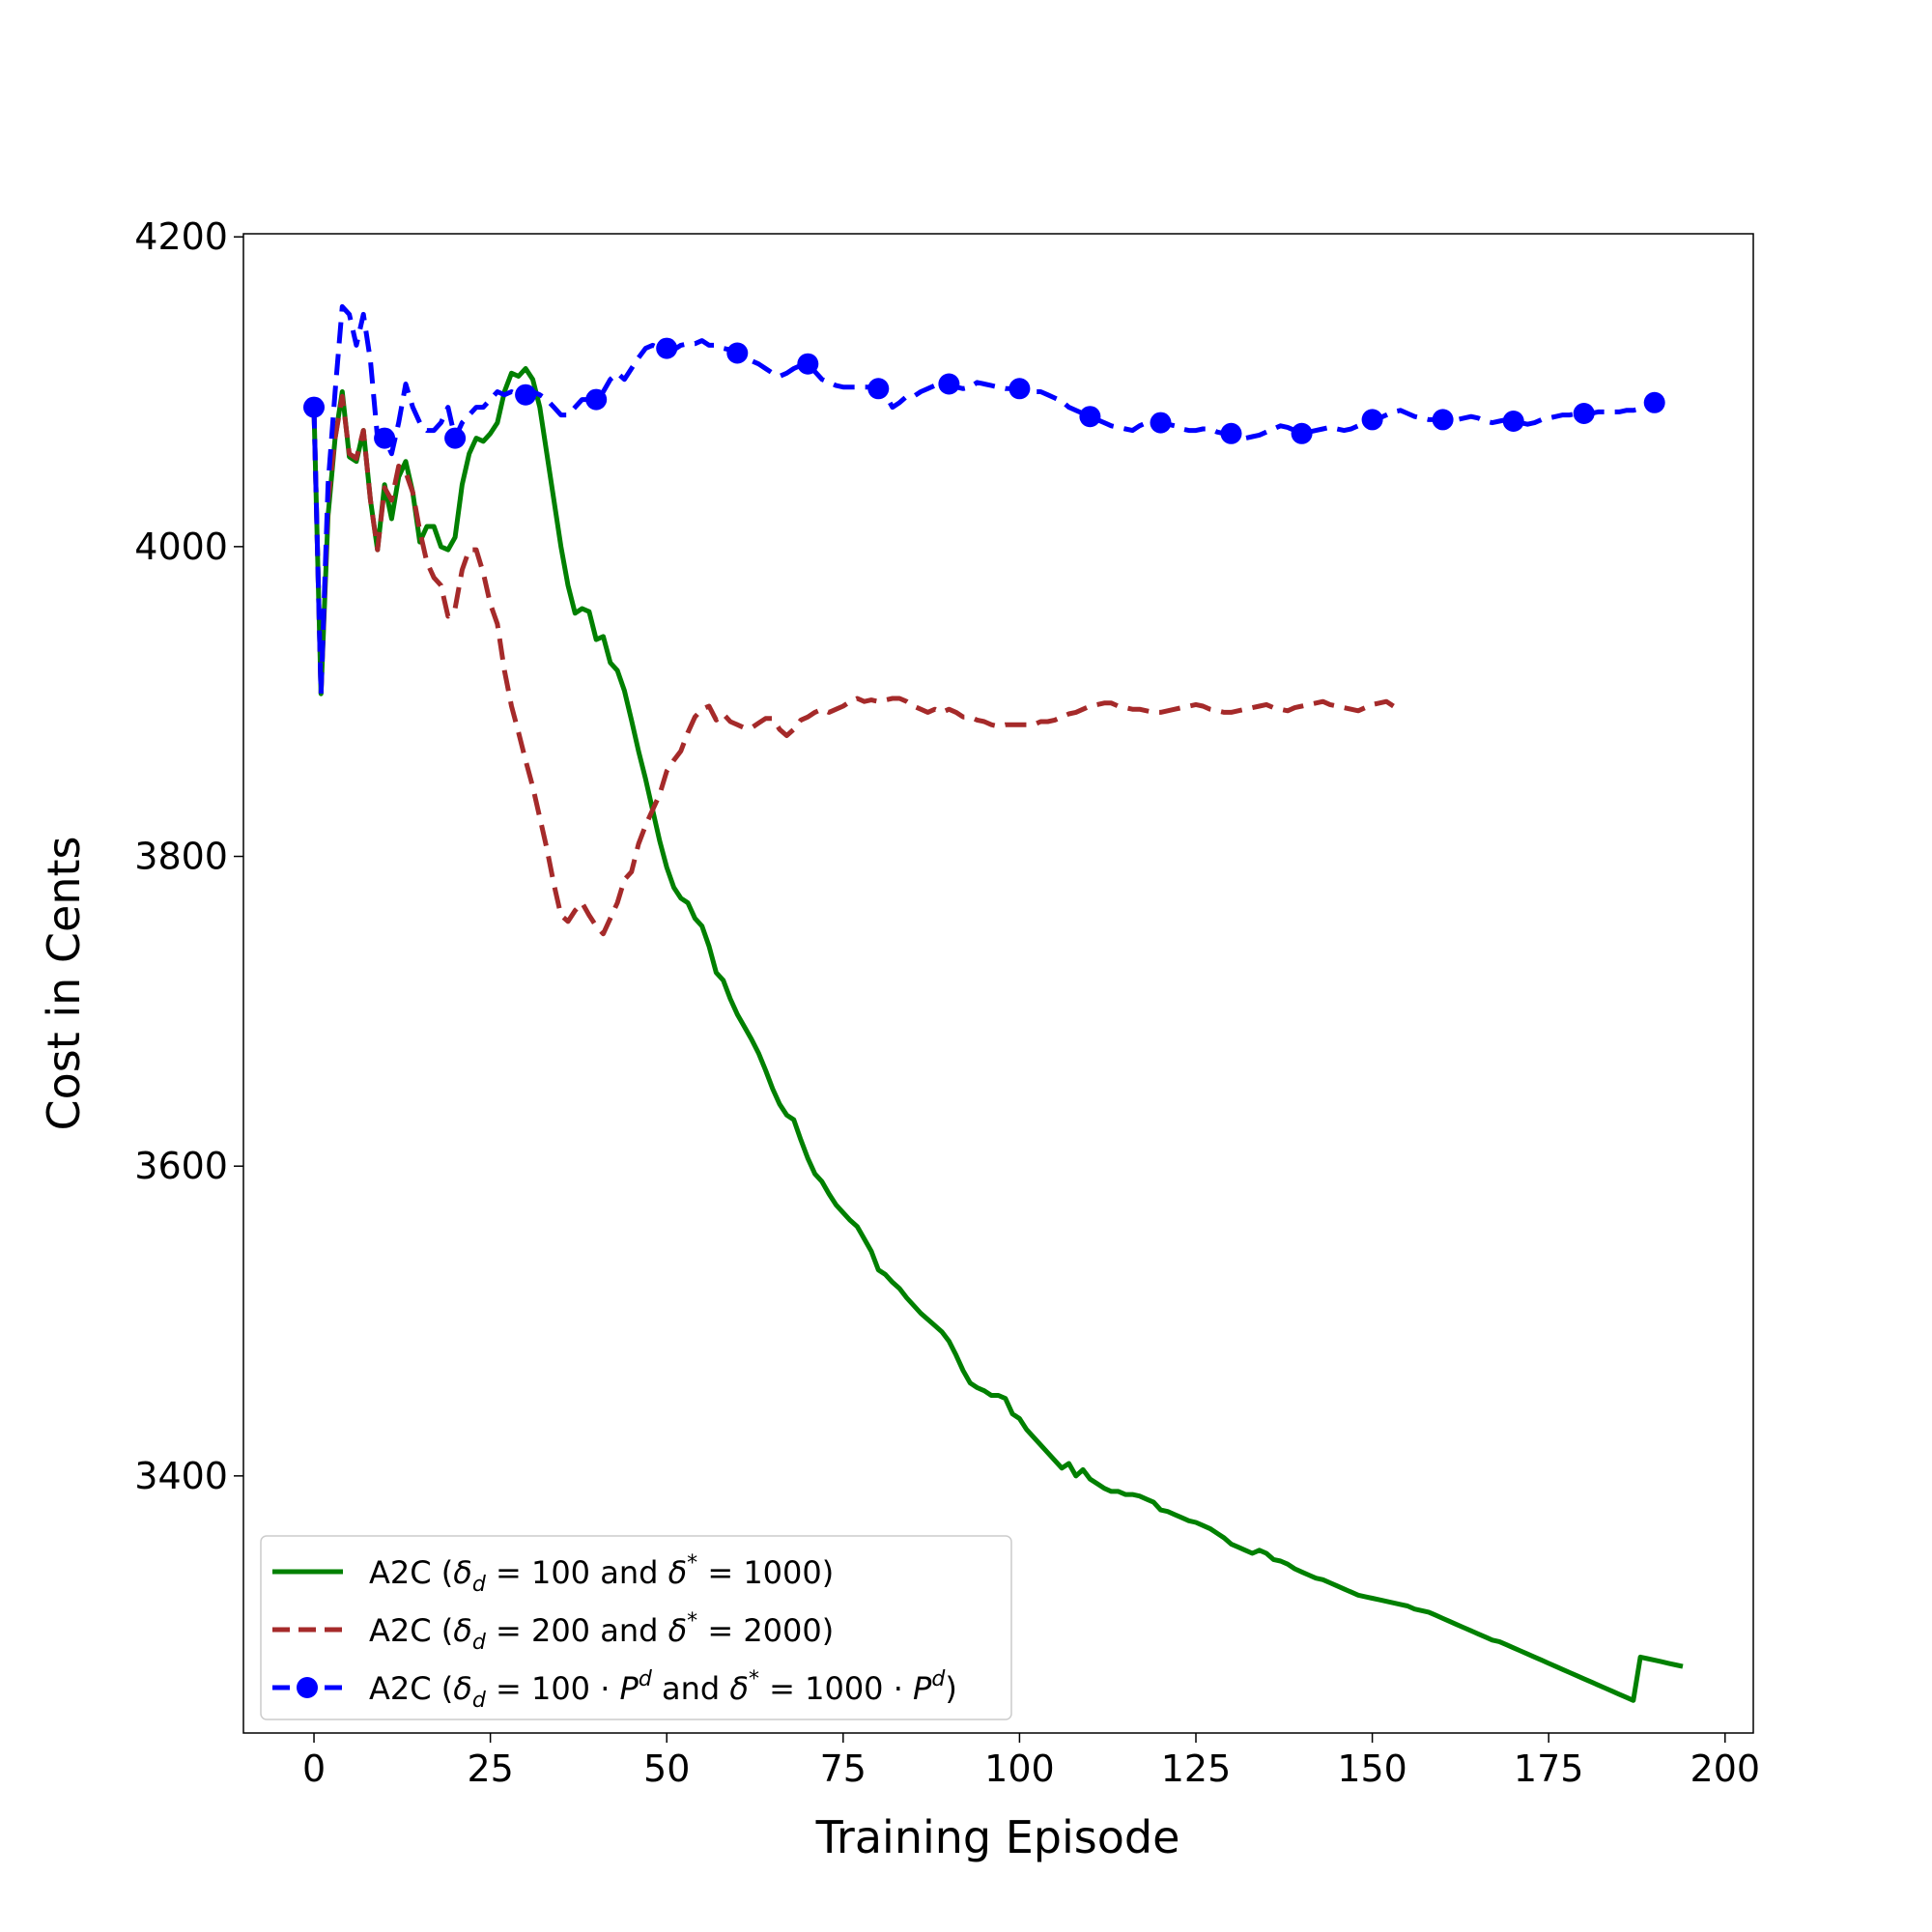 Image resolution: width=1932 pixels, height=1932 pixels. Describe the element at coordinates (663, 1690) in the screenshot. I see `legend-label-3: A2C (δd = 100 · Pd and δ* = 1000 · Pd)` at that location.